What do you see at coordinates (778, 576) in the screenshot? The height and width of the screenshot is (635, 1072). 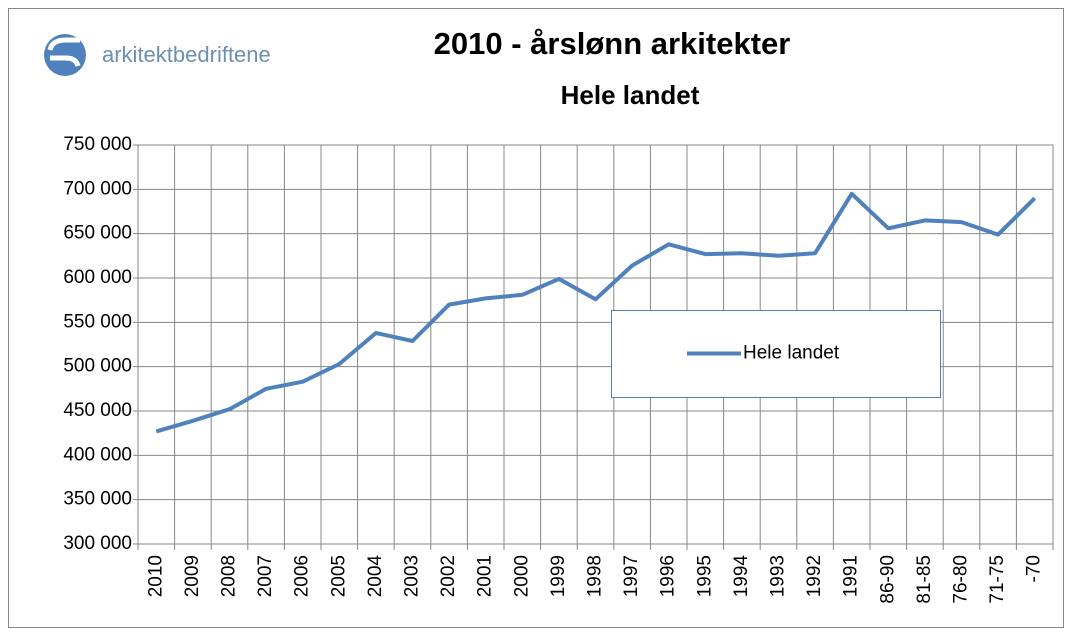 I see `x-tick-label: 1993` at bounding box center [778, 576].